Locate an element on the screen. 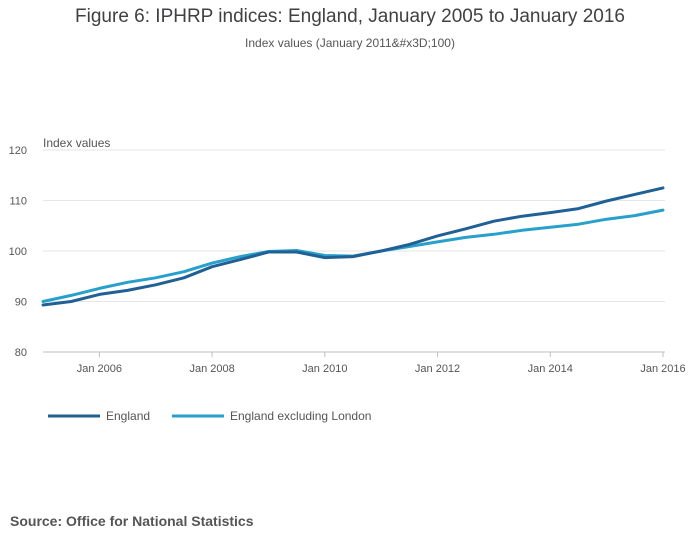 Image resolution: width=700 pixels, height=549 pixels. y-tick-label: 120 is located at coordinates (18, 151).